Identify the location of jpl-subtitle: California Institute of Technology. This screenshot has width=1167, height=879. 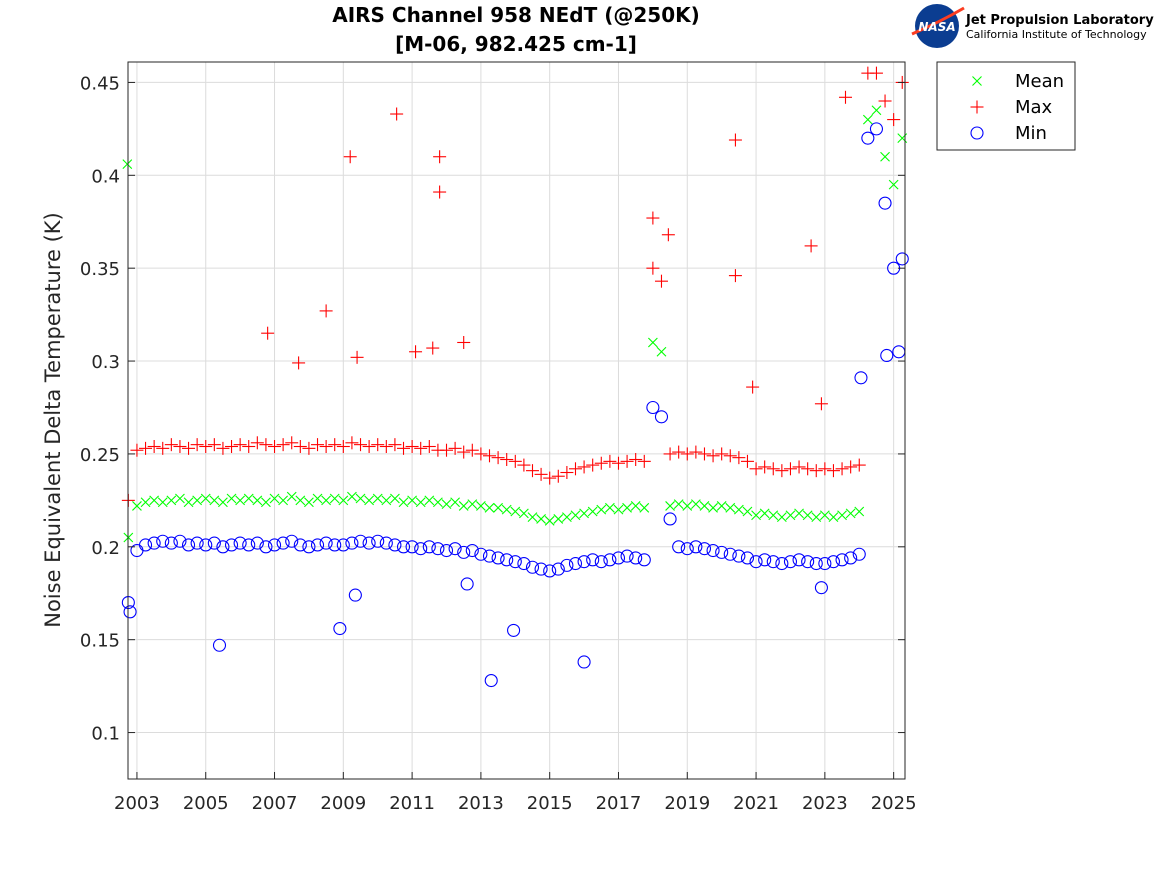
(1056, 34).